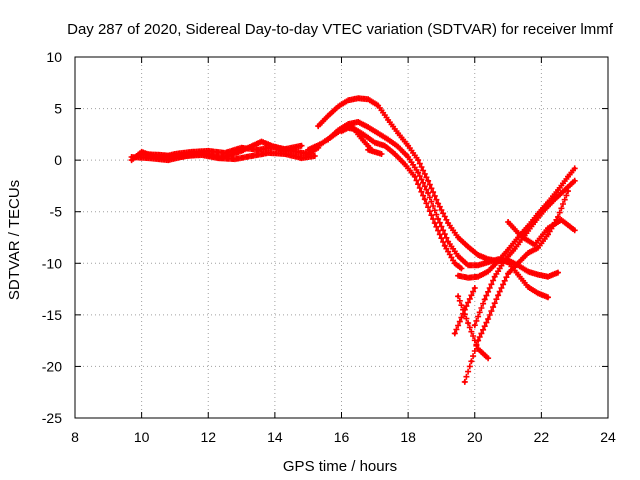 This screenshot has width=640, height=480. What do you see at coordinates (52, 263) in the screenshot?
I see `y-tick-label: -10` at bounding box center [52, 263].